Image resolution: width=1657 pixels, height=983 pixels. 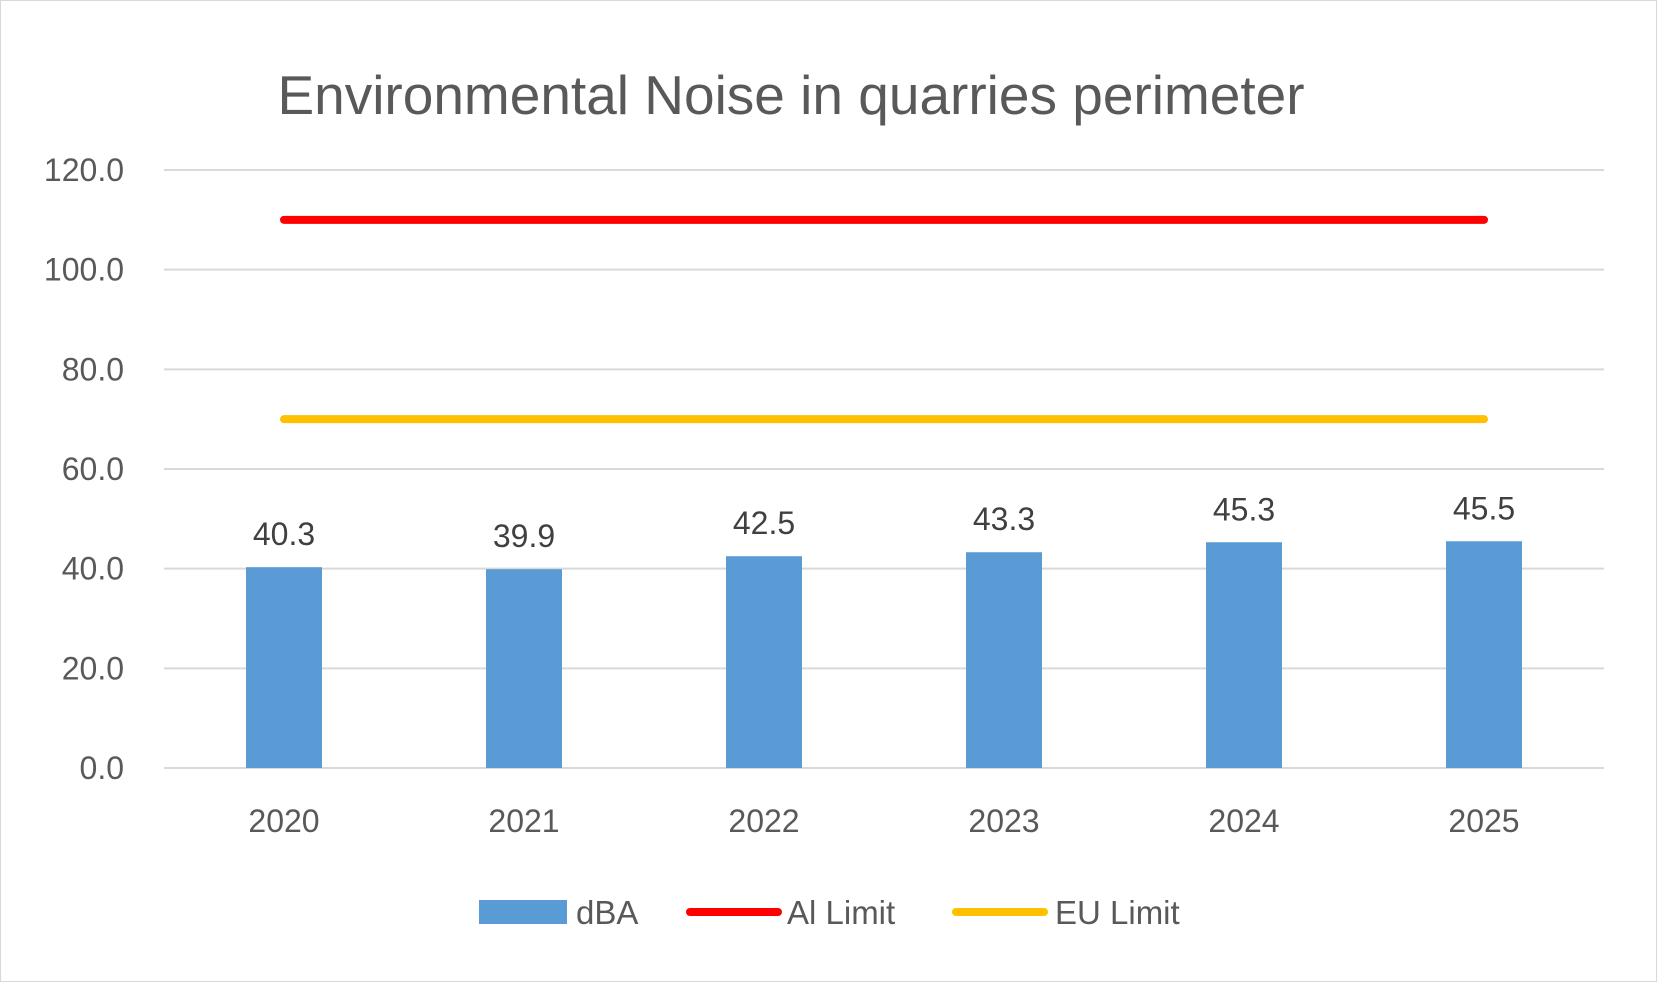 What do you see at coordinates (607, 912) in the screenshot?
I see `legend-label-dba: dBA` at bounding box center [607, 912].